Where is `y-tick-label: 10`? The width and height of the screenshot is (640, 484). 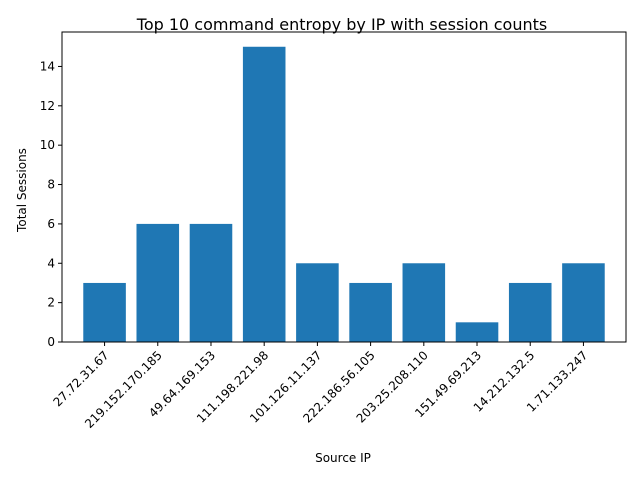 y-tick-label: 10 is located at coordinates (47, 145).